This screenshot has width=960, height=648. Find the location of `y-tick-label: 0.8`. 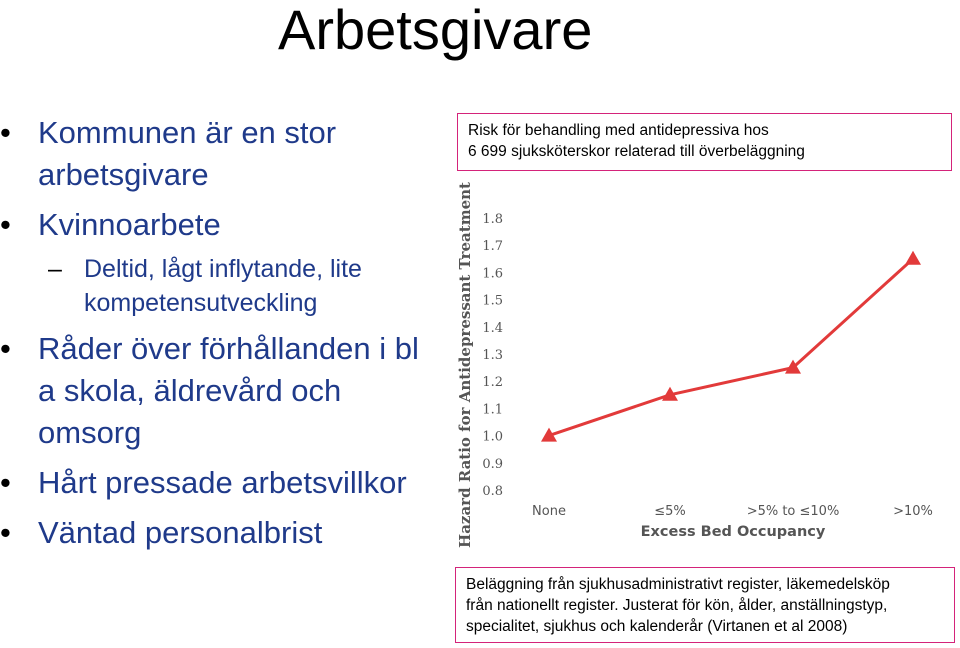

y-tick-label: 0.8 is located at coordinates (492, 491).